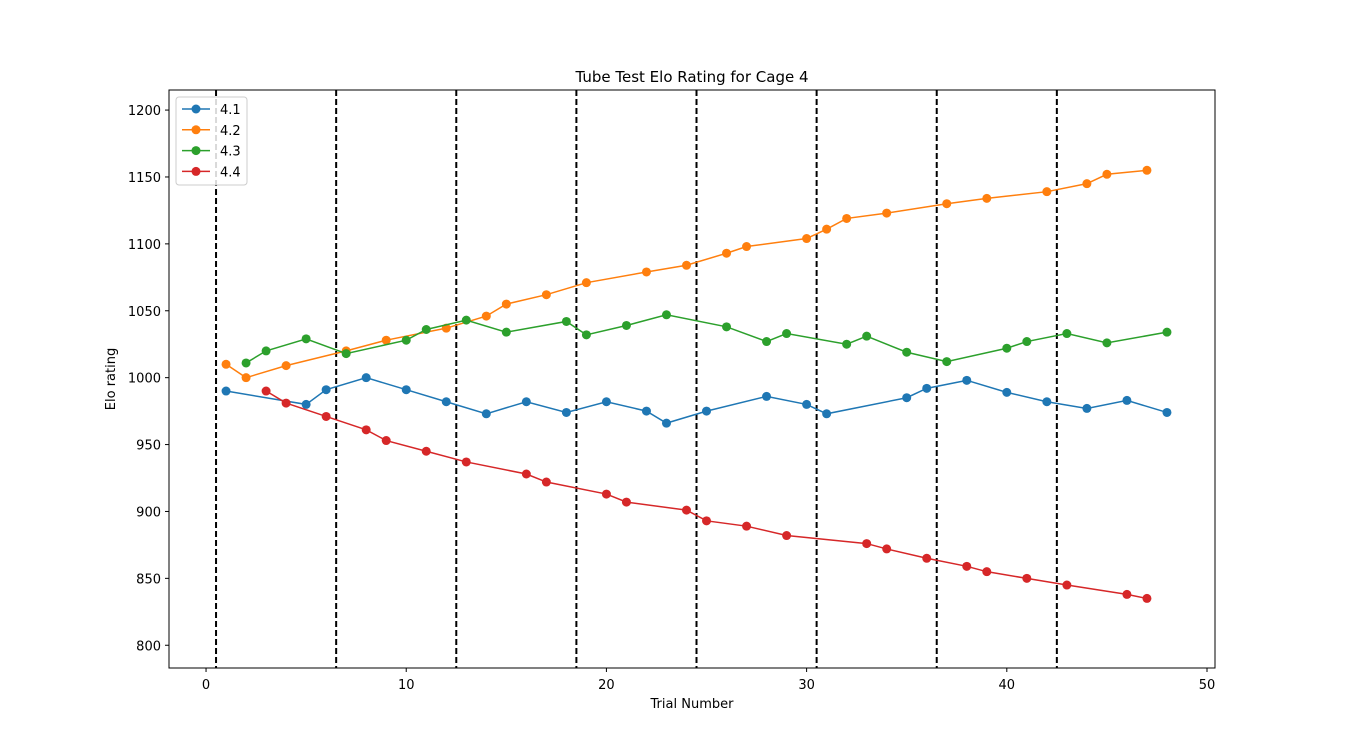  What do you see at coordinates (144, 111) in the screenshot?
I see `y-tick-label: 1200` at bounding box center [144, 111].